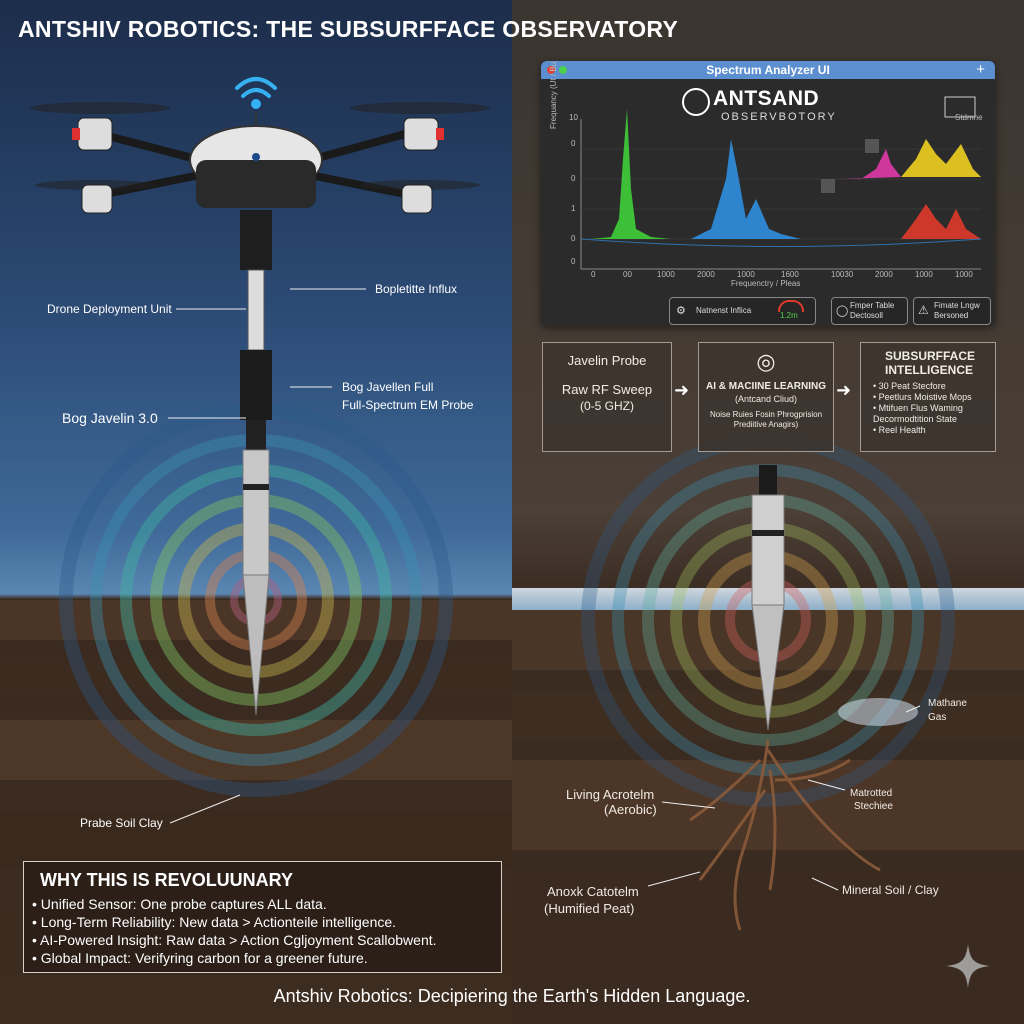 This screenshot has height=1024, width=1024. What do you see at coordinates (866, 315) in the screenshot?
I see `card2-sub: Dectosoll` at bounding box center [866, 315].